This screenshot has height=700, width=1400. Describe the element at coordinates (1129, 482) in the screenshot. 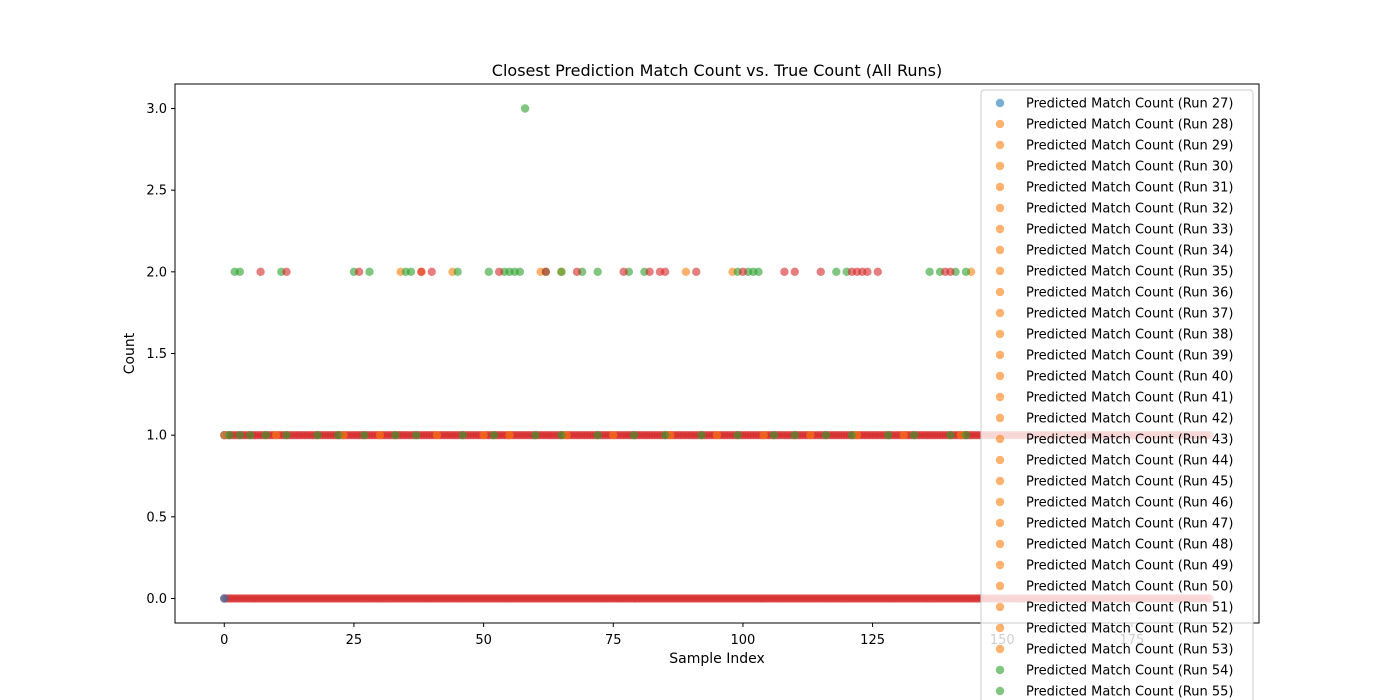

I see `legend-label: Predicted Match Count (Run 45)` at that location.